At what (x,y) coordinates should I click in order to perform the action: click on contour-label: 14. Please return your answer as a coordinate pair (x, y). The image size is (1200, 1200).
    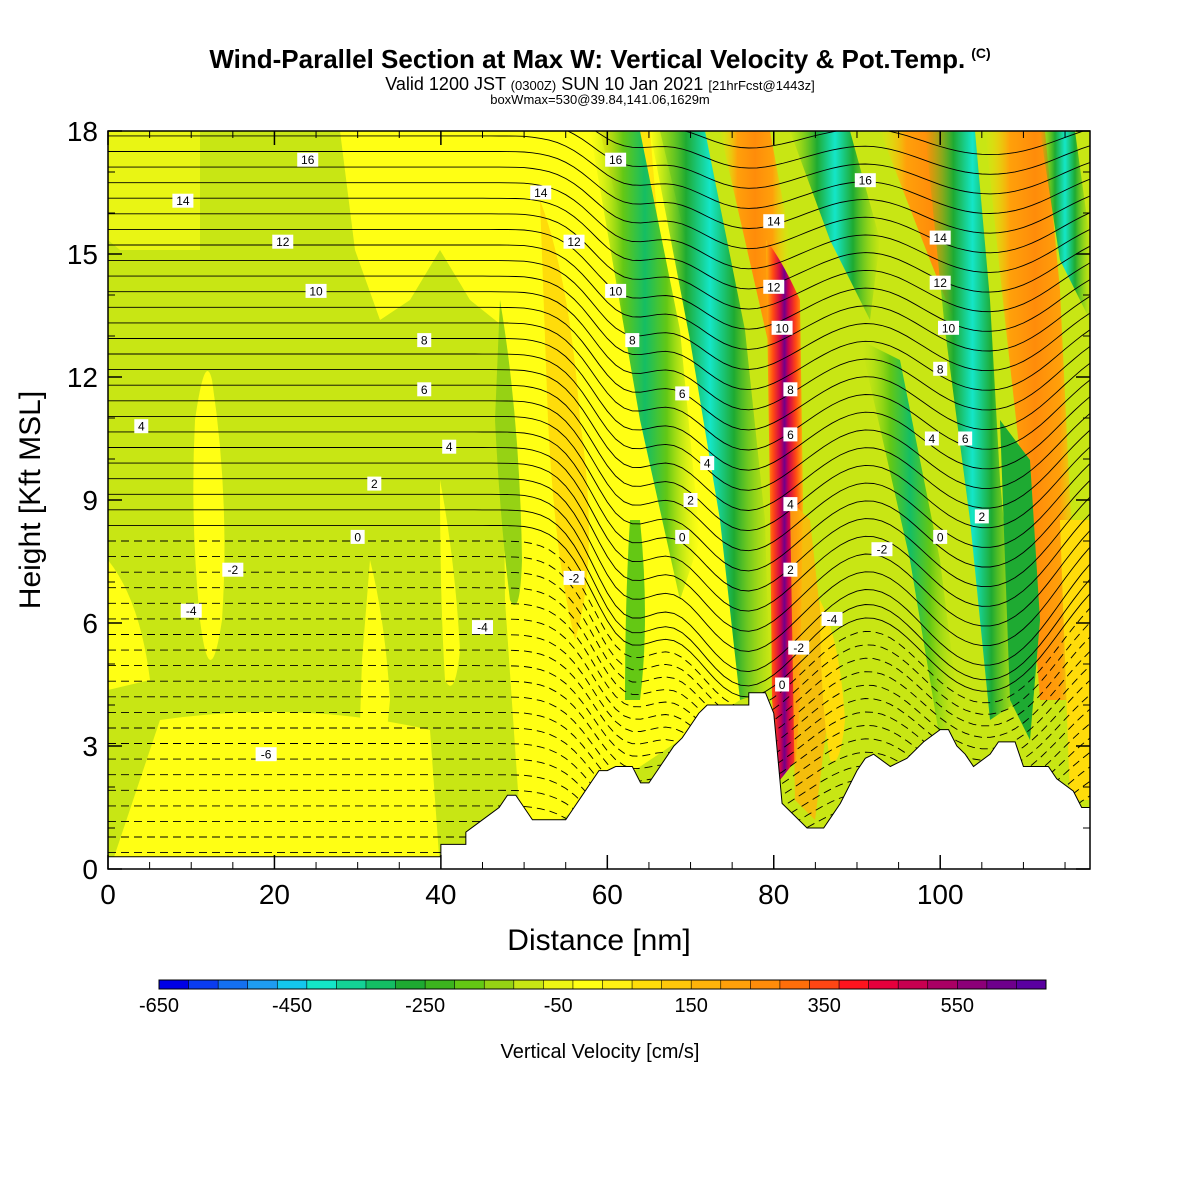
    Looking at the image, I should click on (183, 200).